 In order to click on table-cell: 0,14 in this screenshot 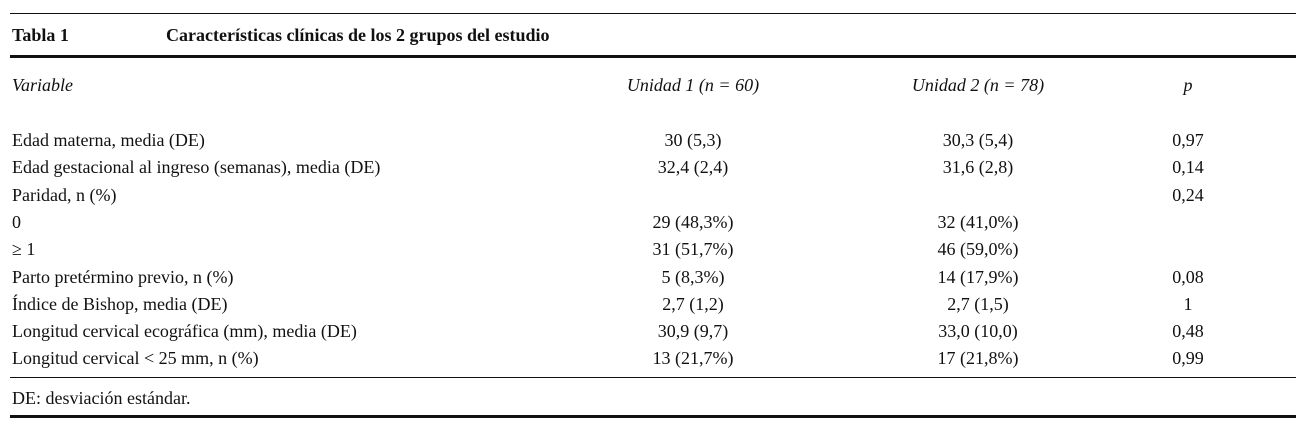, I will do `click(1188, 167)`.